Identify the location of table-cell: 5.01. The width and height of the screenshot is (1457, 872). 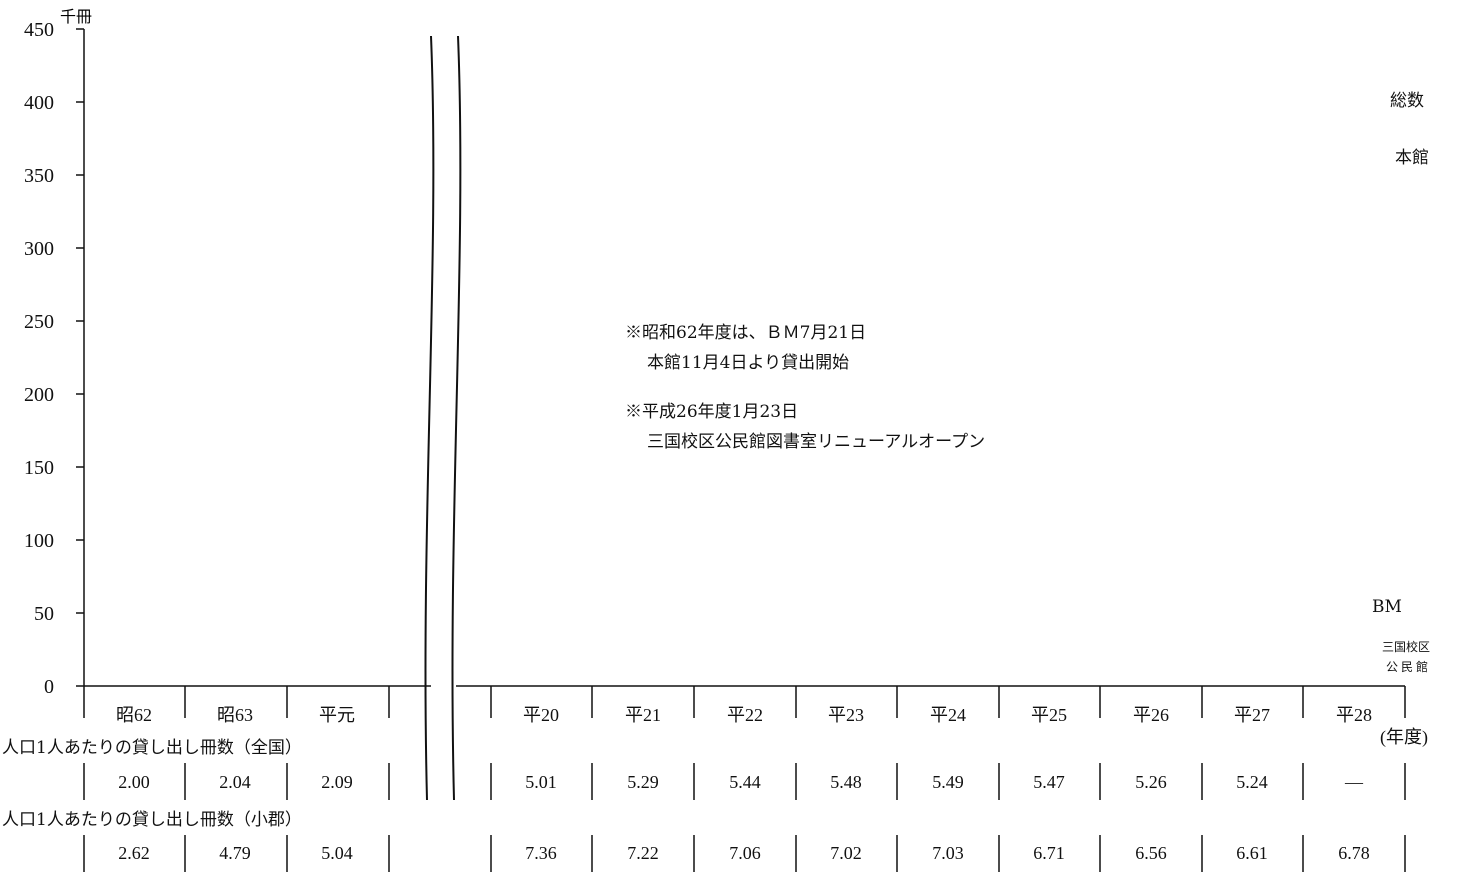
(541, 782).